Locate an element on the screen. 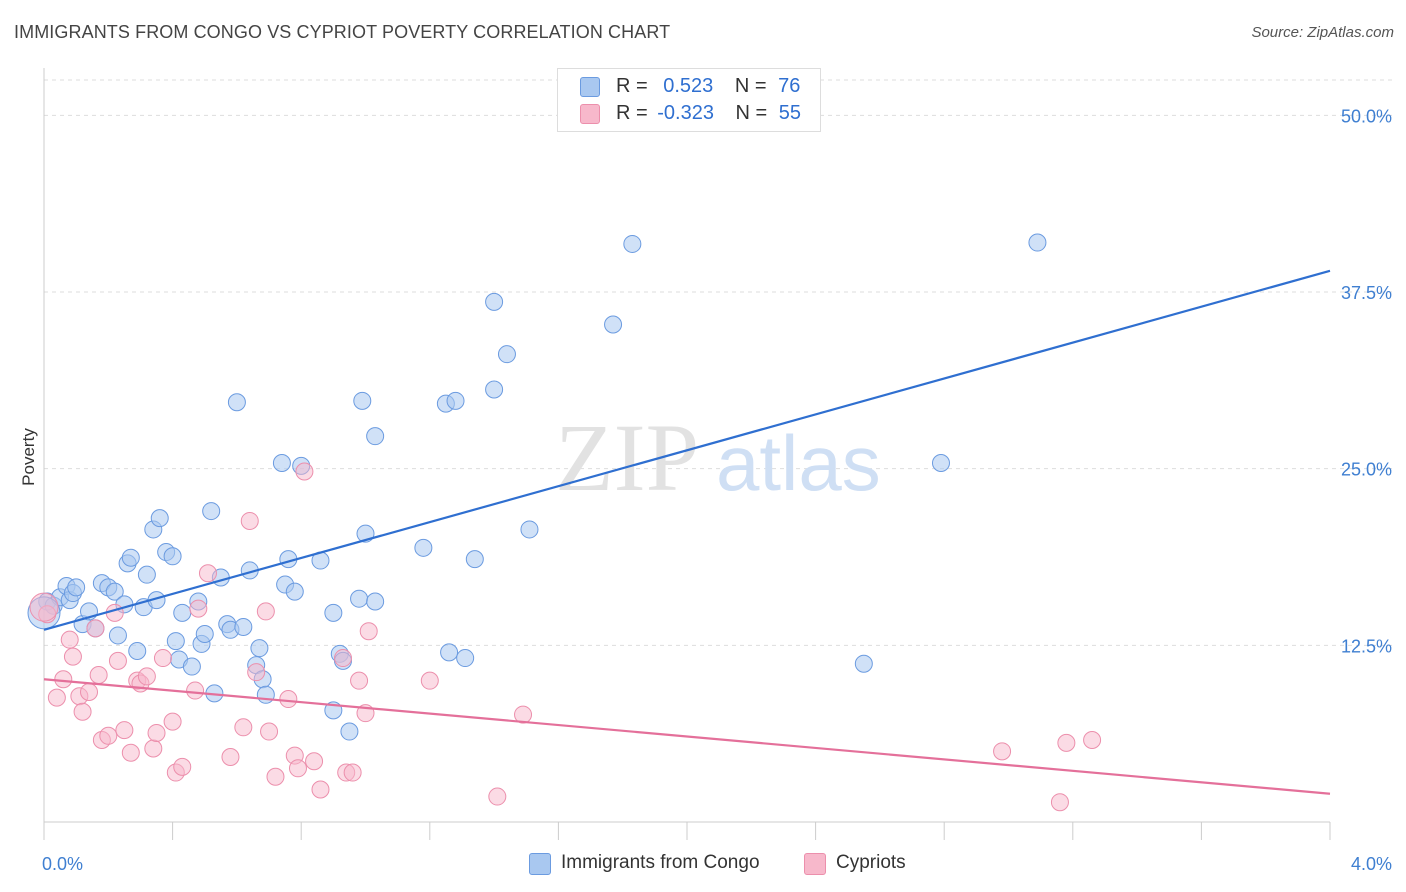 This screenshot has height=892, width=1406. legend-r-value: -0.323 is located at coordinates (685, 113).